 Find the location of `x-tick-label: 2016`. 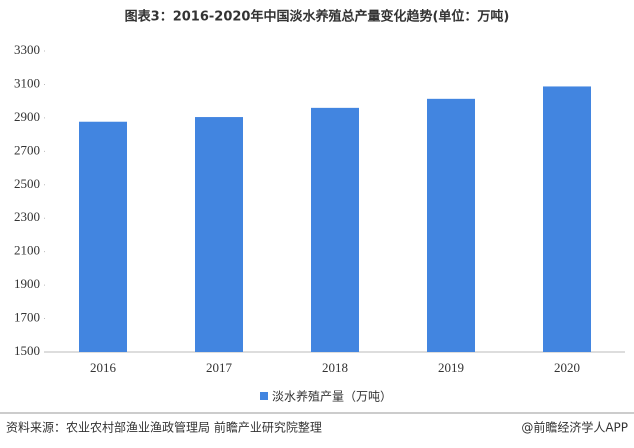

x-tick-label: 2016 is located at coordinates (103, 367).